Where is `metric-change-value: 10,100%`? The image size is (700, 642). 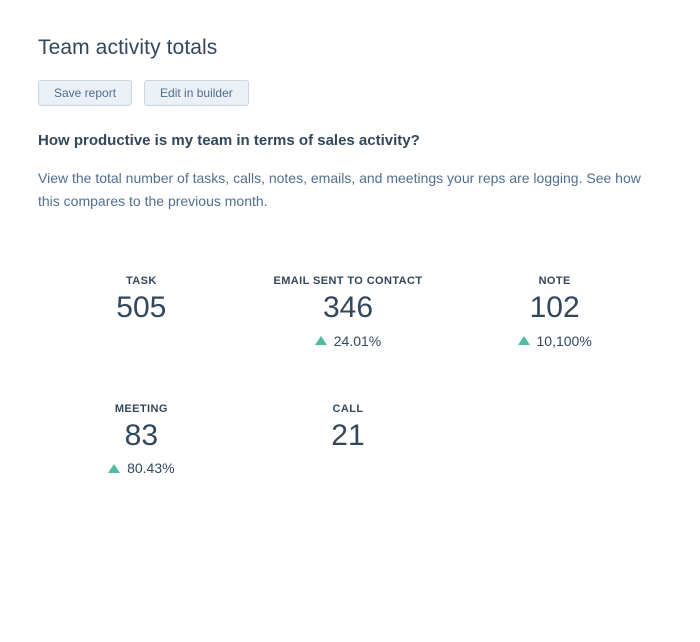
metric-change-value: 10,100% is located at coordinates (564, 340).